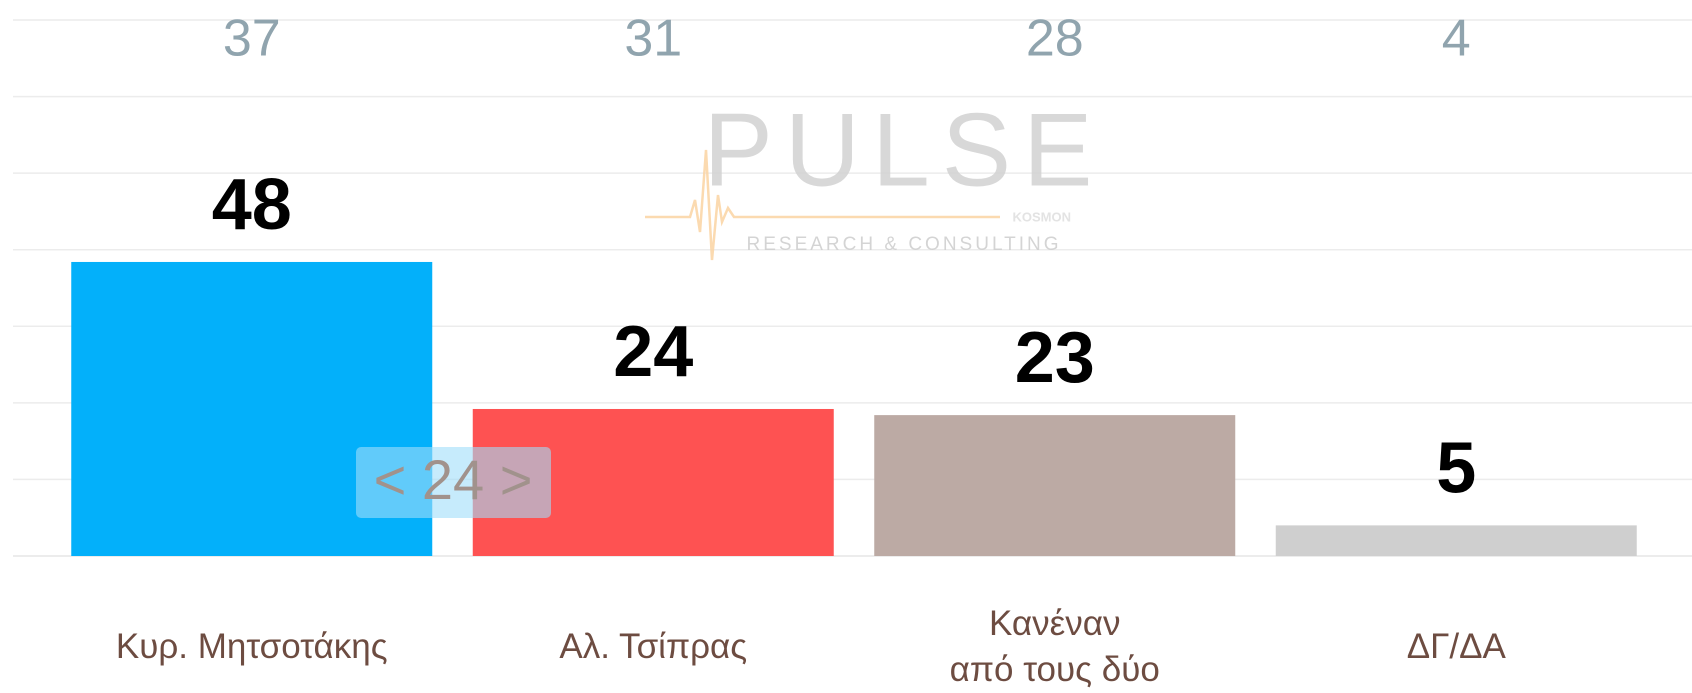  I want to click on comparison-value: 28, so click(1055, 39).